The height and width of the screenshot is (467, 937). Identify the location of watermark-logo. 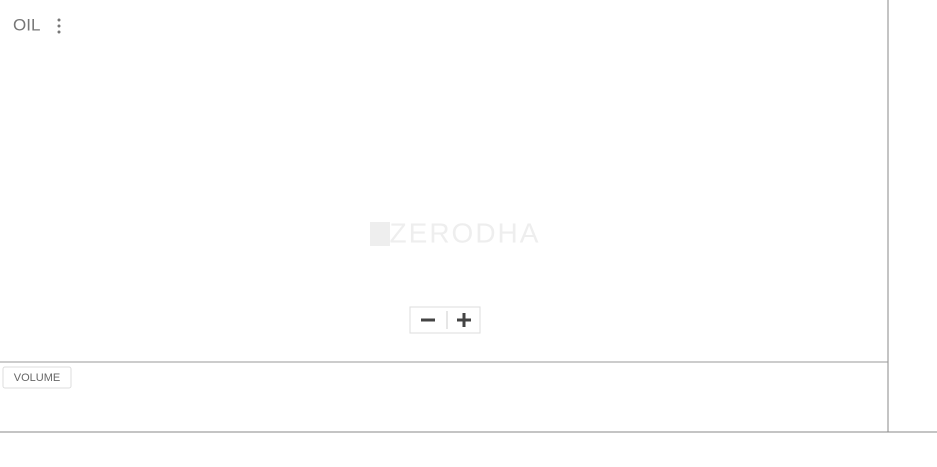
(380, 234).